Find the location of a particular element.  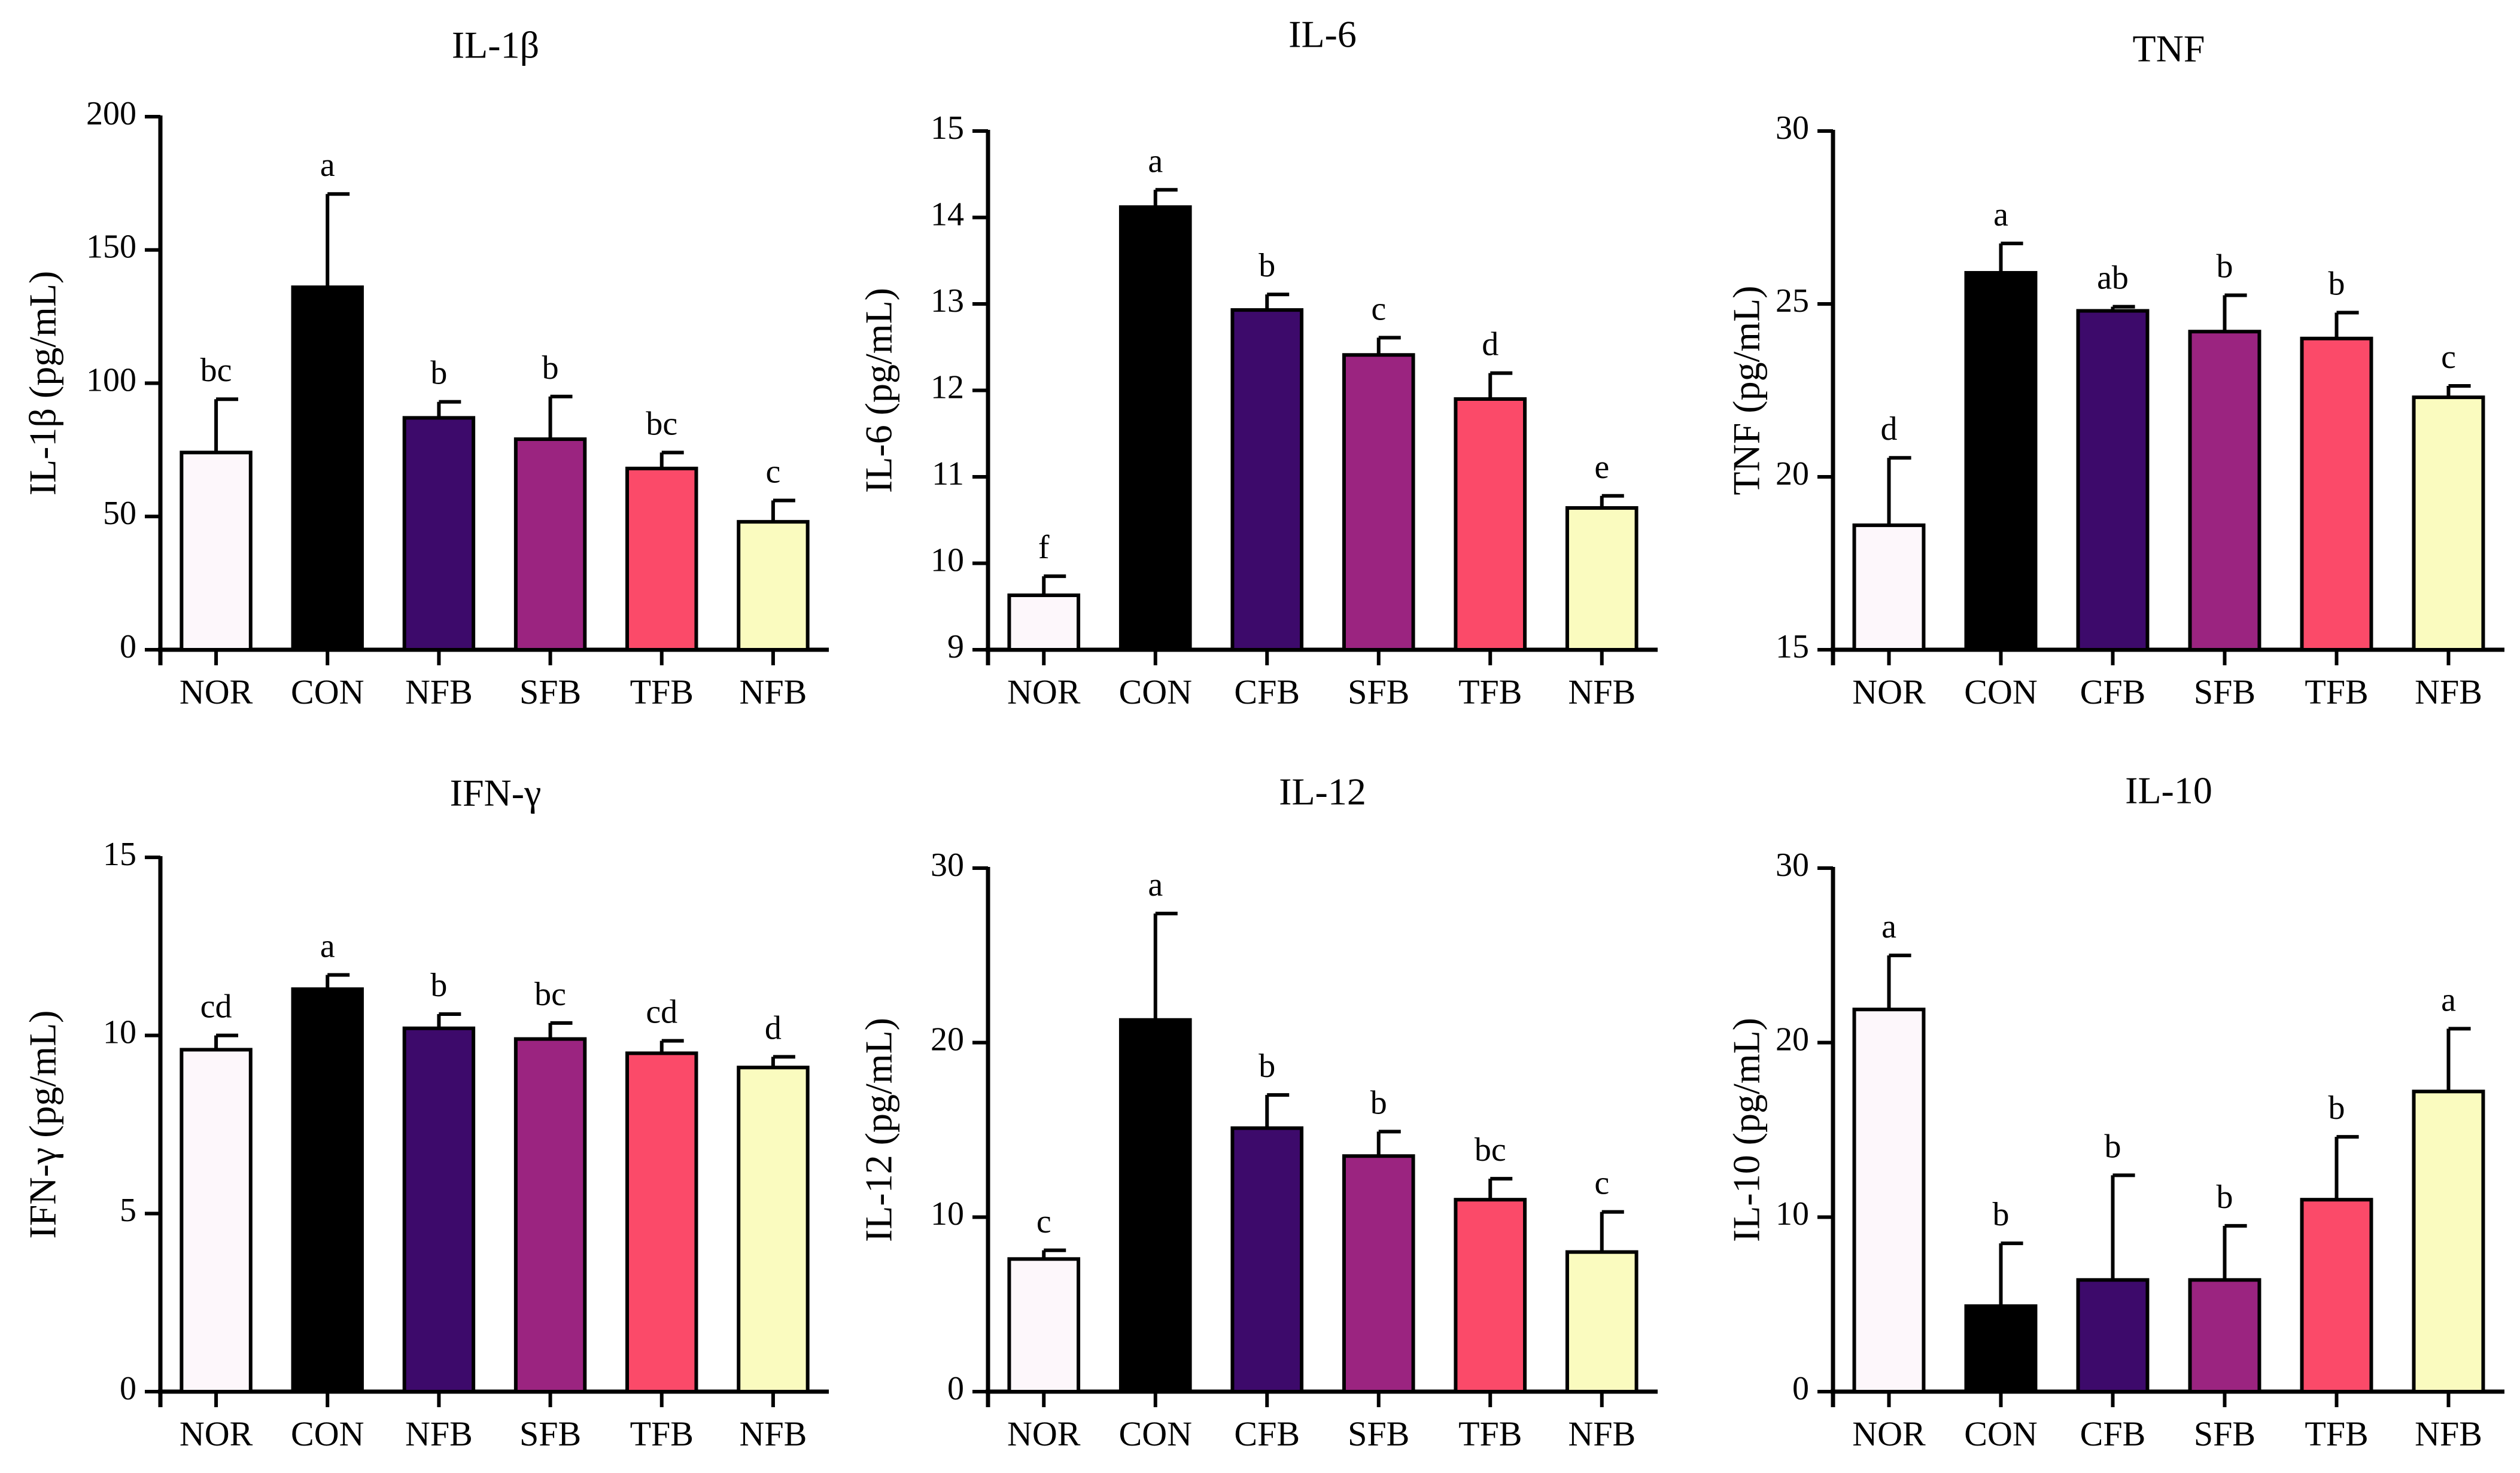

y-tick-label: 11 is located at coordinates (948, 473).